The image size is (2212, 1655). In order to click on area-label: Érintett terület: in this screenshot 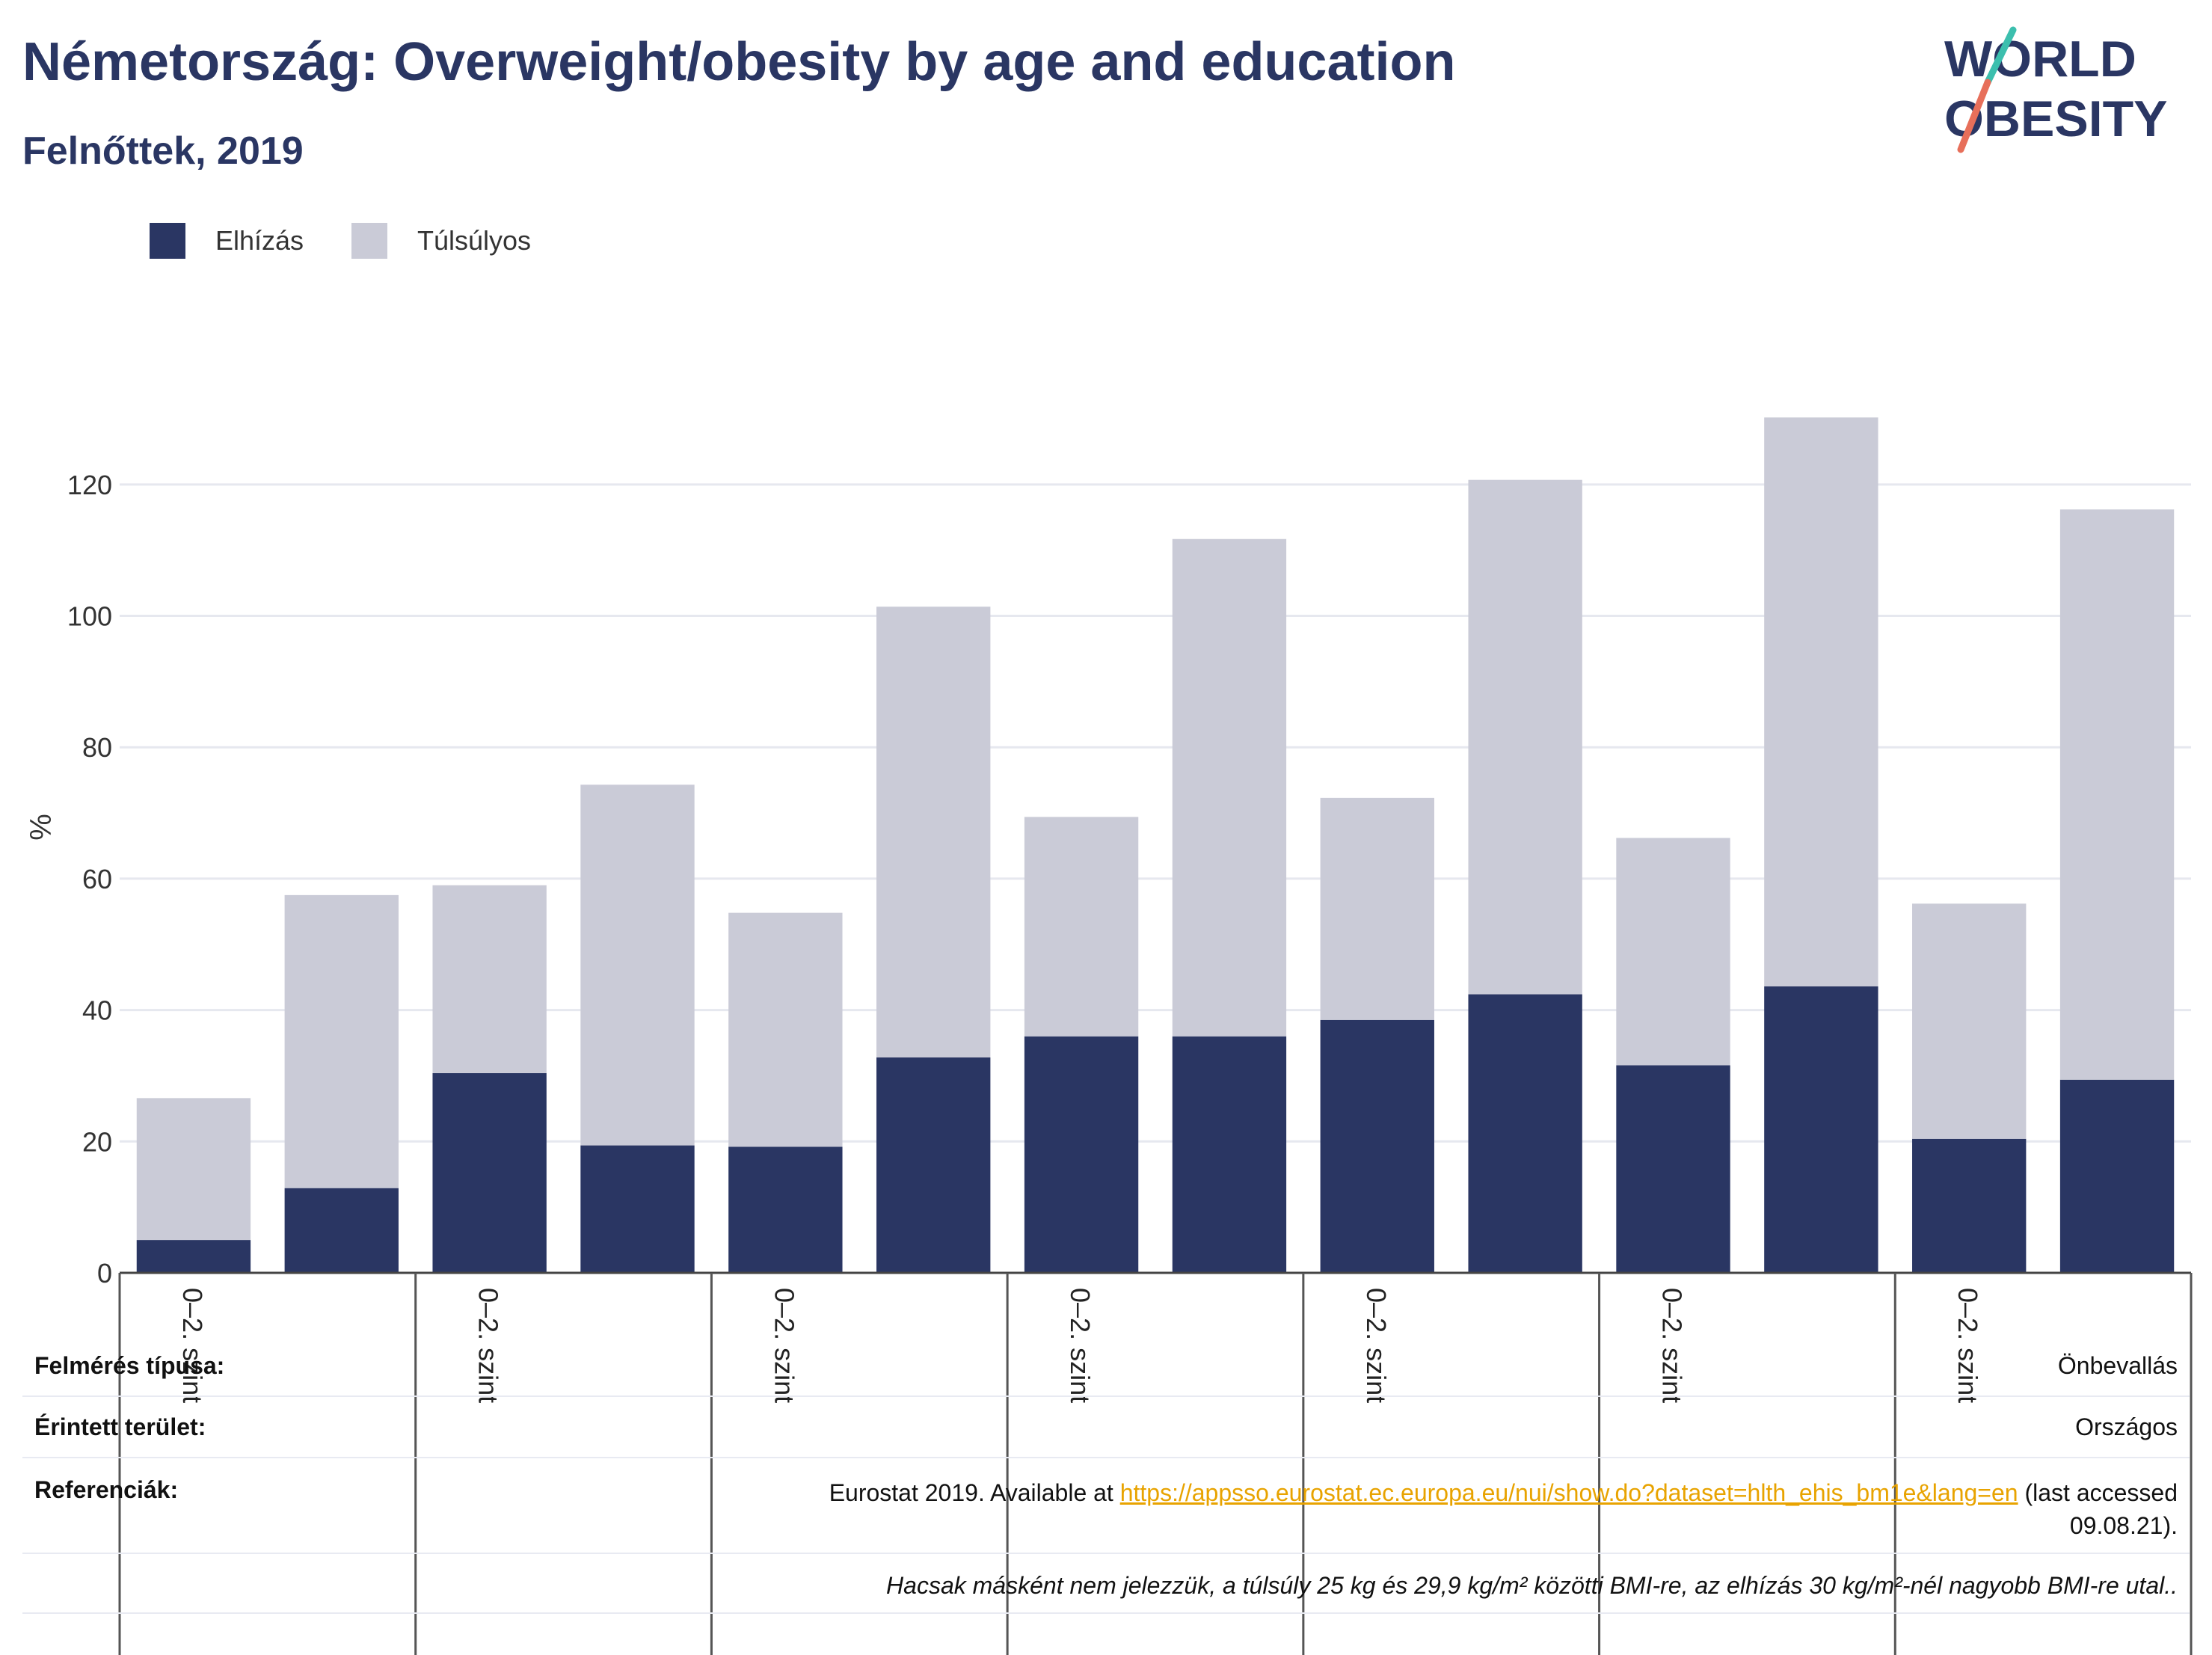, I will do `click(120, 1426)`.